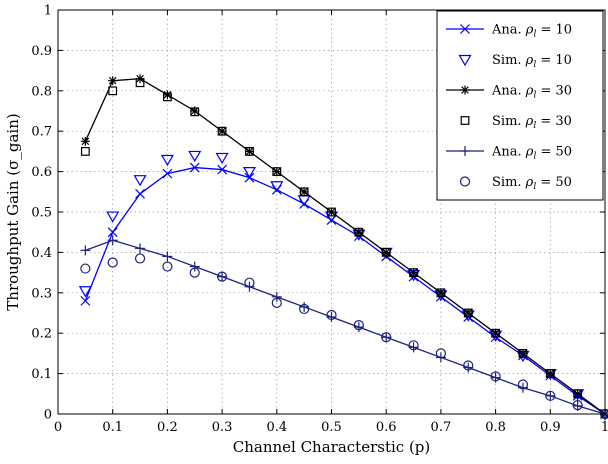 This screenshot has height=464, width=608. I want to click on y-tick-label: 0.2, so click(41, 334).